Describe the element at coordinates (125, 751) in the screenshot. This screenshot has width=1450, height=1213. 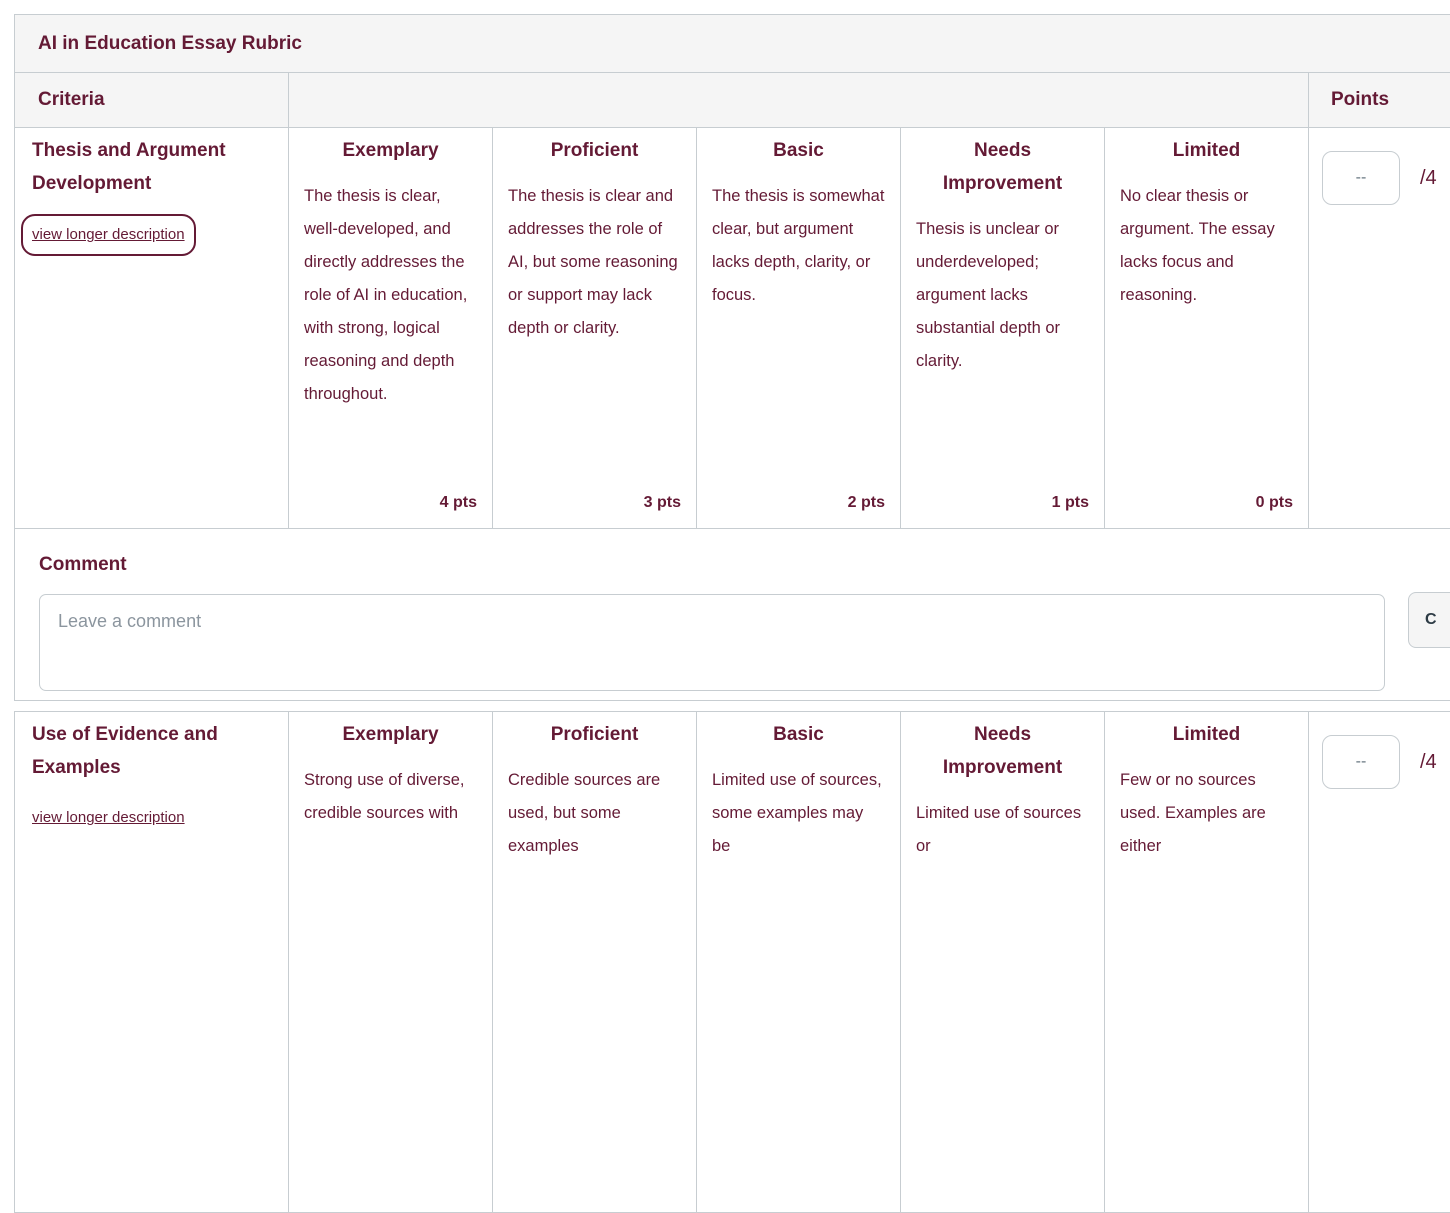
I see `criterion-name: Use of Evidence and Examples` at that location.